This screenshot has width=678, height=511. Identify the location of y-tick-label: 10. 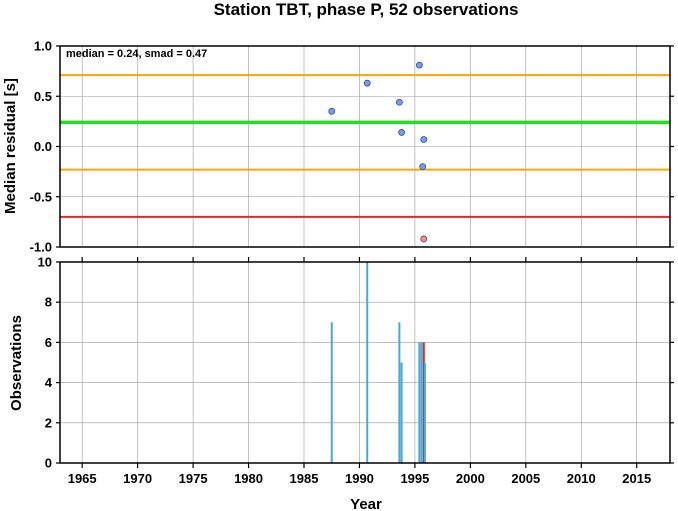
(45, 262).